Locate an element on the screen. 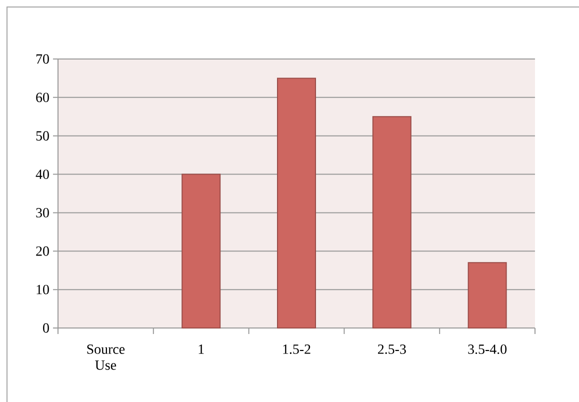  y-tick-label: 20 is located at coordinates (42, 251).